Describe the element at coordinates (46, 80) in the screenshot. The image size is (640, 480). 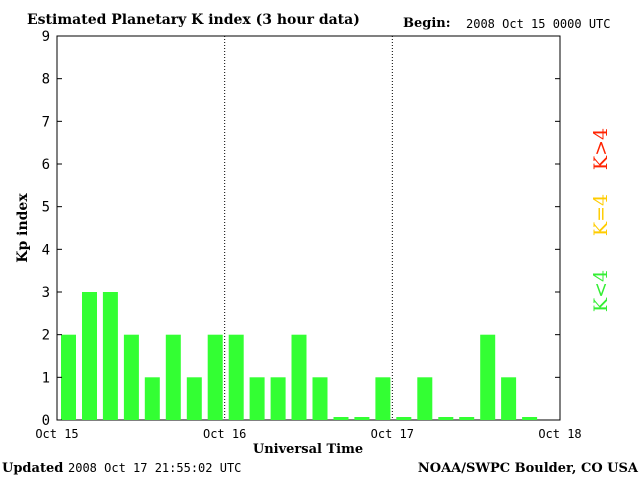
I see `y-tick-label: 8` at that location.